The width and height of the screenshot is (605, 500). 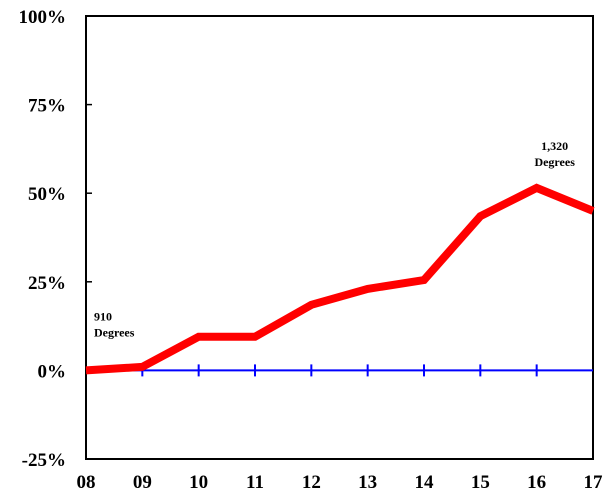 I want to click on y-tick-label: 75%, so click(x=47, y=106).